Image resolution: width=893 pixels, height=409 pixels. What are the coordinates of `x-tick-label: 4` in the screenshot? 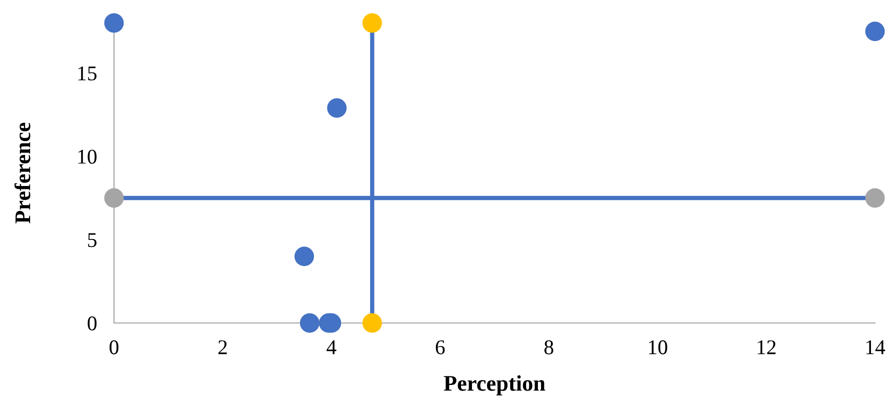 It's located at (331, 347).